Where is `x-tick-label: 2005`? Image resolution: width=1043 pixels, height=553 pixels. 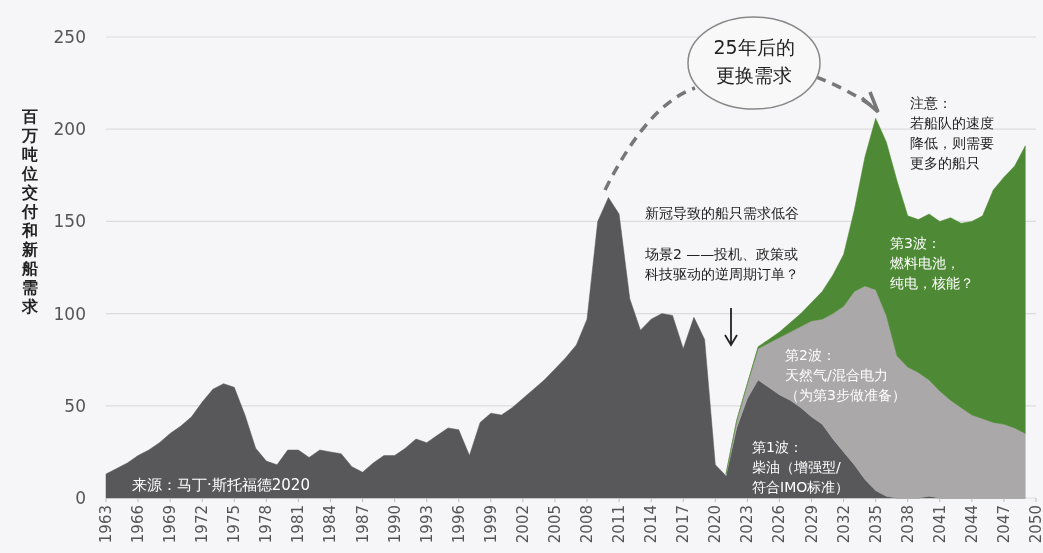
x-tick-label: 2005 is located at coordinates (554, 524).